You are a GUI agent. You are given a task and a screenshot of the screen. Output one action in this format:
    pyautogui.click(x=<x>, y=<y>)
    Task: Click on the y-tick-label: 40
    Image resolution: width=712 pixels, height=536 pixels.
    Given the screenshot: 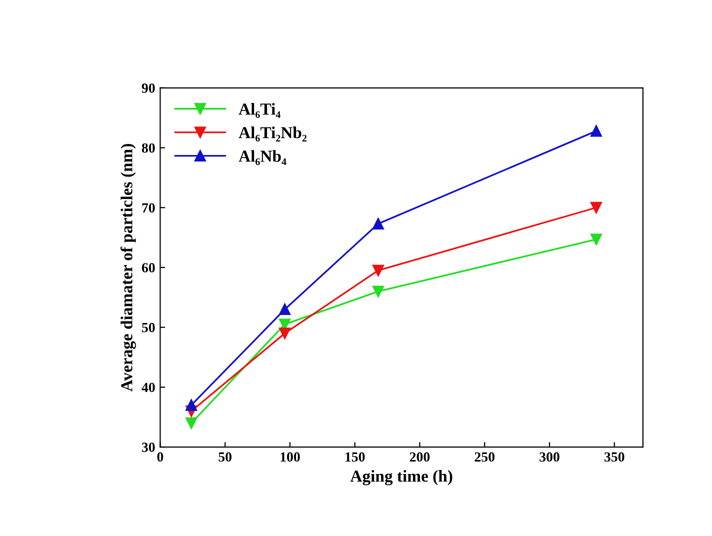 What is the action you would take?
    pyautogui.click(x=148, y=387)
    